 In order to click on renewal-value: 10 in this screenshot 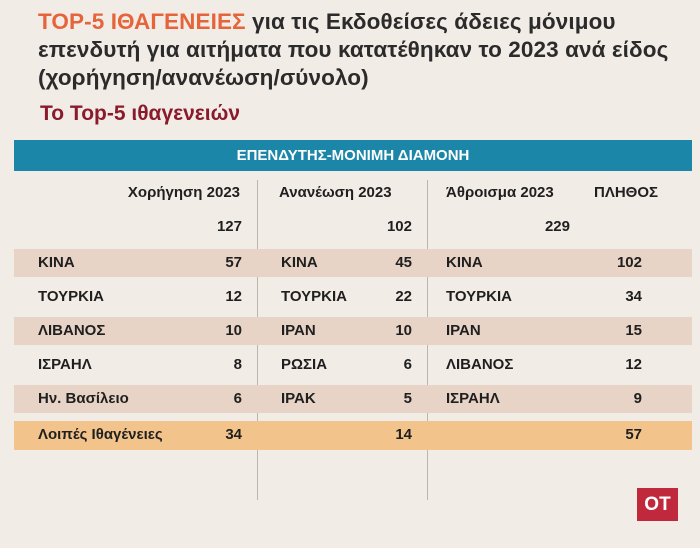, I will do `click(403, 330)`.